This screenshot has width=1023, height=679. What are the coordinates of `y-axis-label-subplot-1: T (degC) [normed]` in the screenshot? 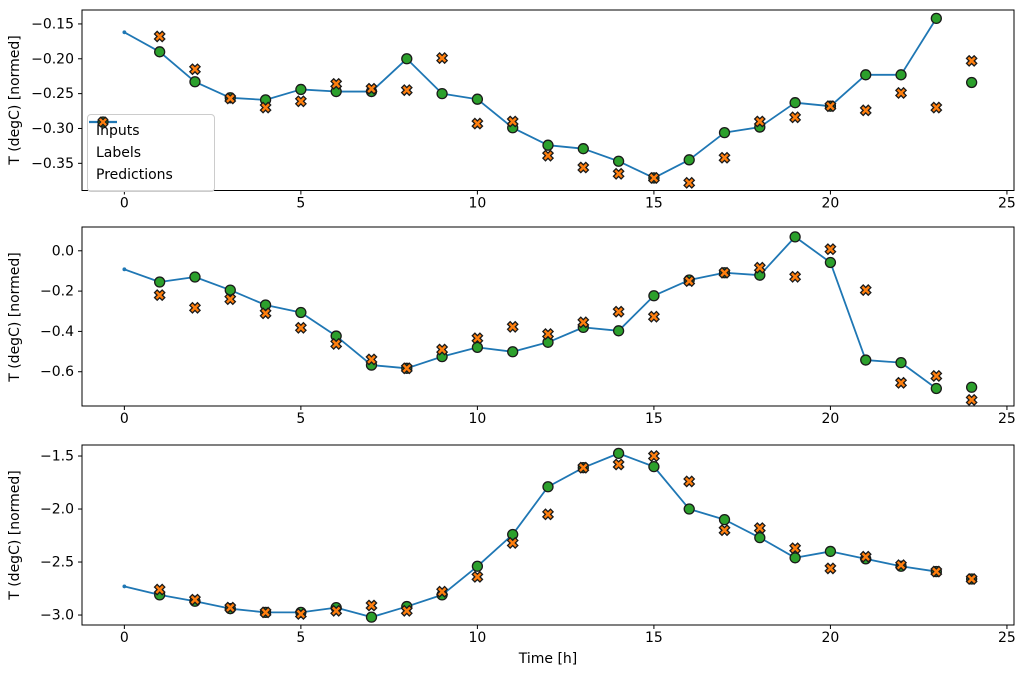 It's located at (15, 100).